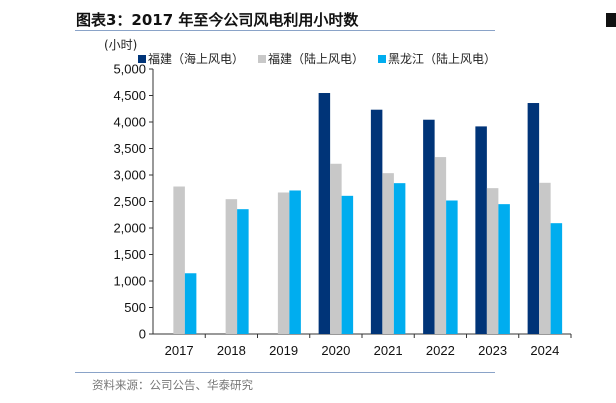 Image resolution: width=616 pixels, height=403 pixels. I want to click on footer-rule, so click(285, 372).